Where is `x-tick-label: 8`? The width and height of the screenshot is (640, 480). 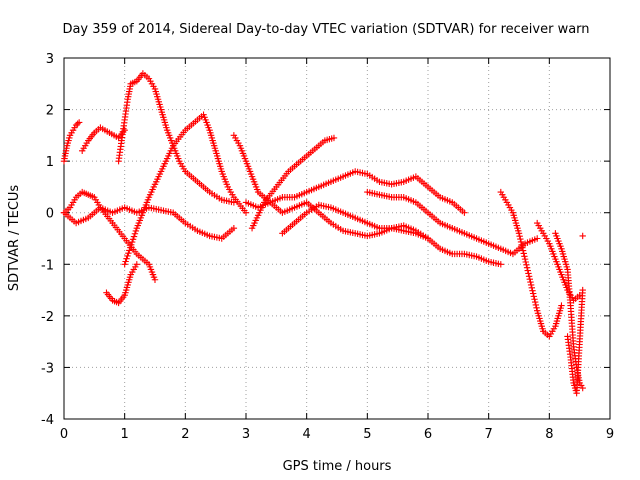
x-tick-label: 8 is located at coordinates (549, 434).